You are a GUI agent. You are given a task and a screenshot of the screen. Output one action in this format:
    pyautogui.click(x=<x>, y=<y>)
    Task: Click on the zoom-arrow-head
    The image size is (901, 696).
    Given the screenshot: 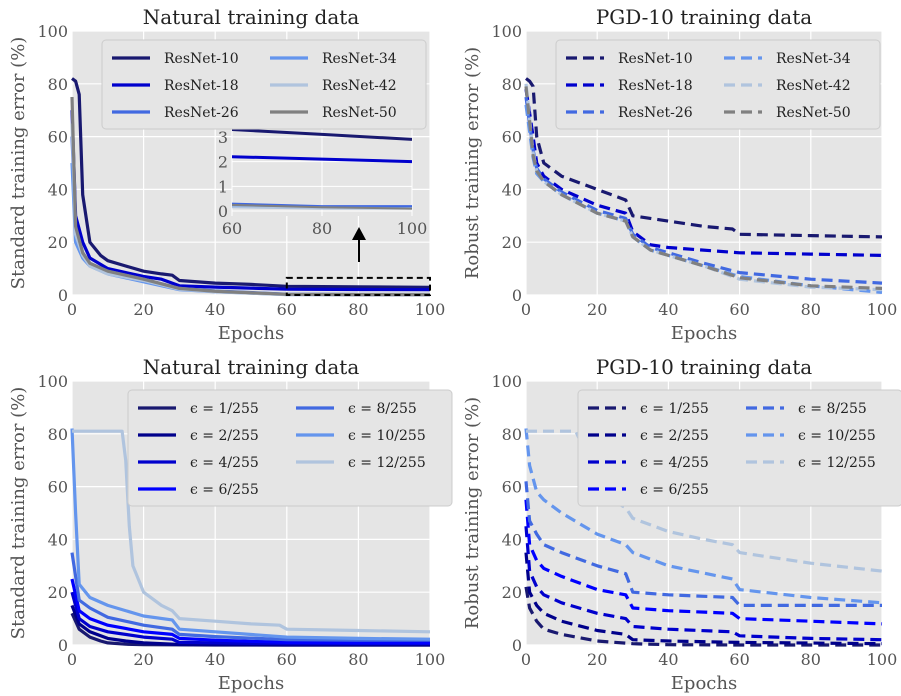 What is the action you would take?
    pyautogui.click(x=359, y=233)
    